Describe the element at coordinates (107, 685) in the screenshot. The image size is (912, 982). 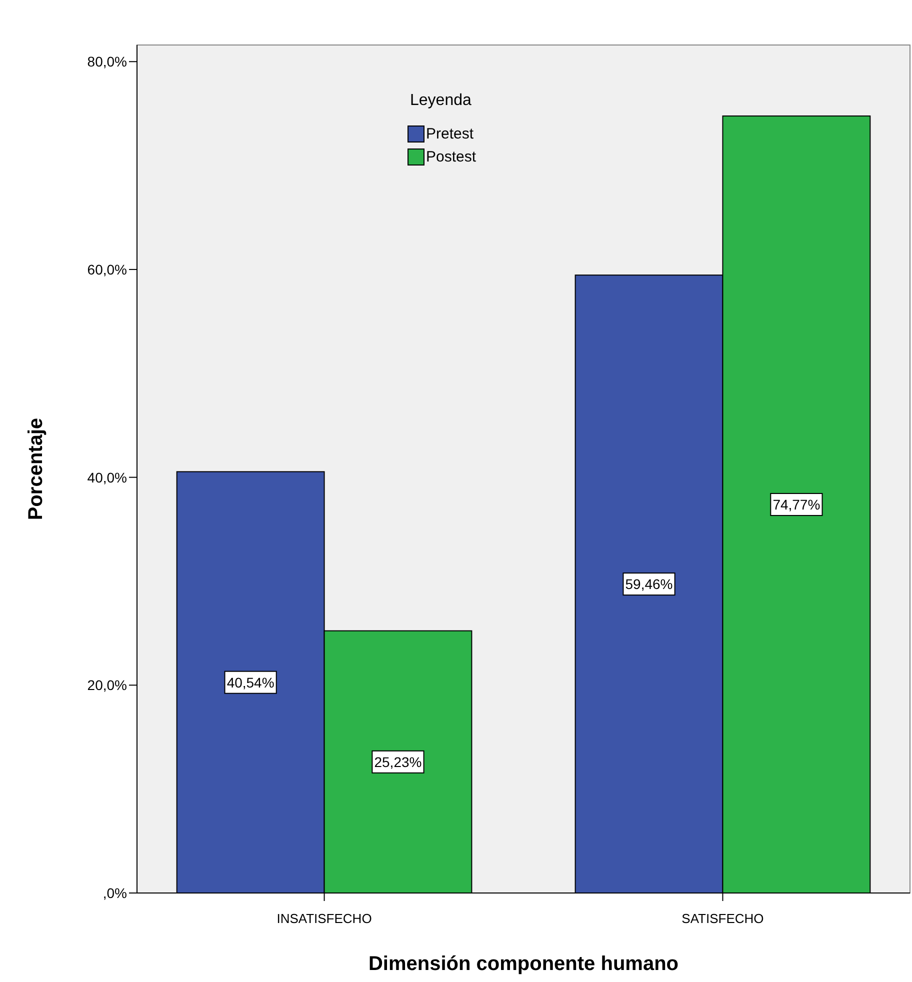
I see `y-tick-label: 20,0%` at that location.